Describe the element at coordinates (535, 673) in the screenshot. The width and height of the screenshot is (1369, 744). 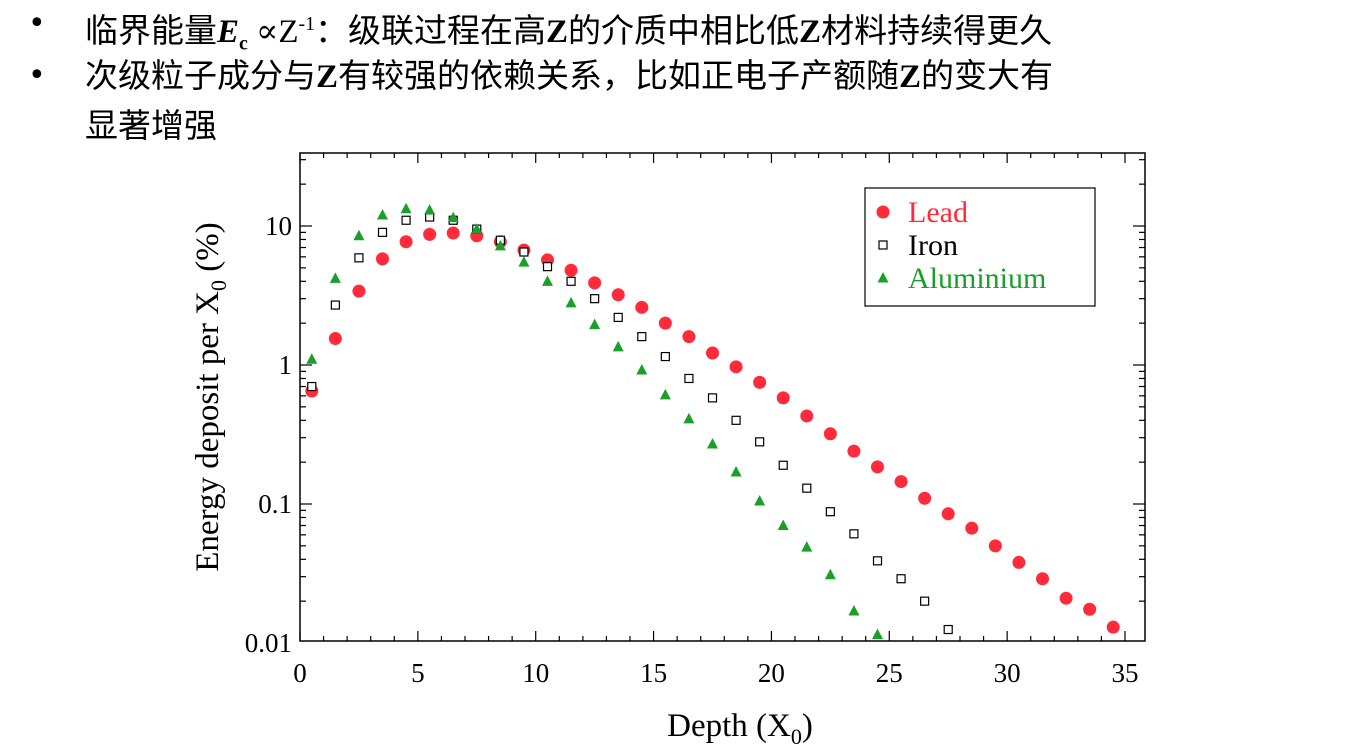
I see `x-tick-label: 10` at that location.